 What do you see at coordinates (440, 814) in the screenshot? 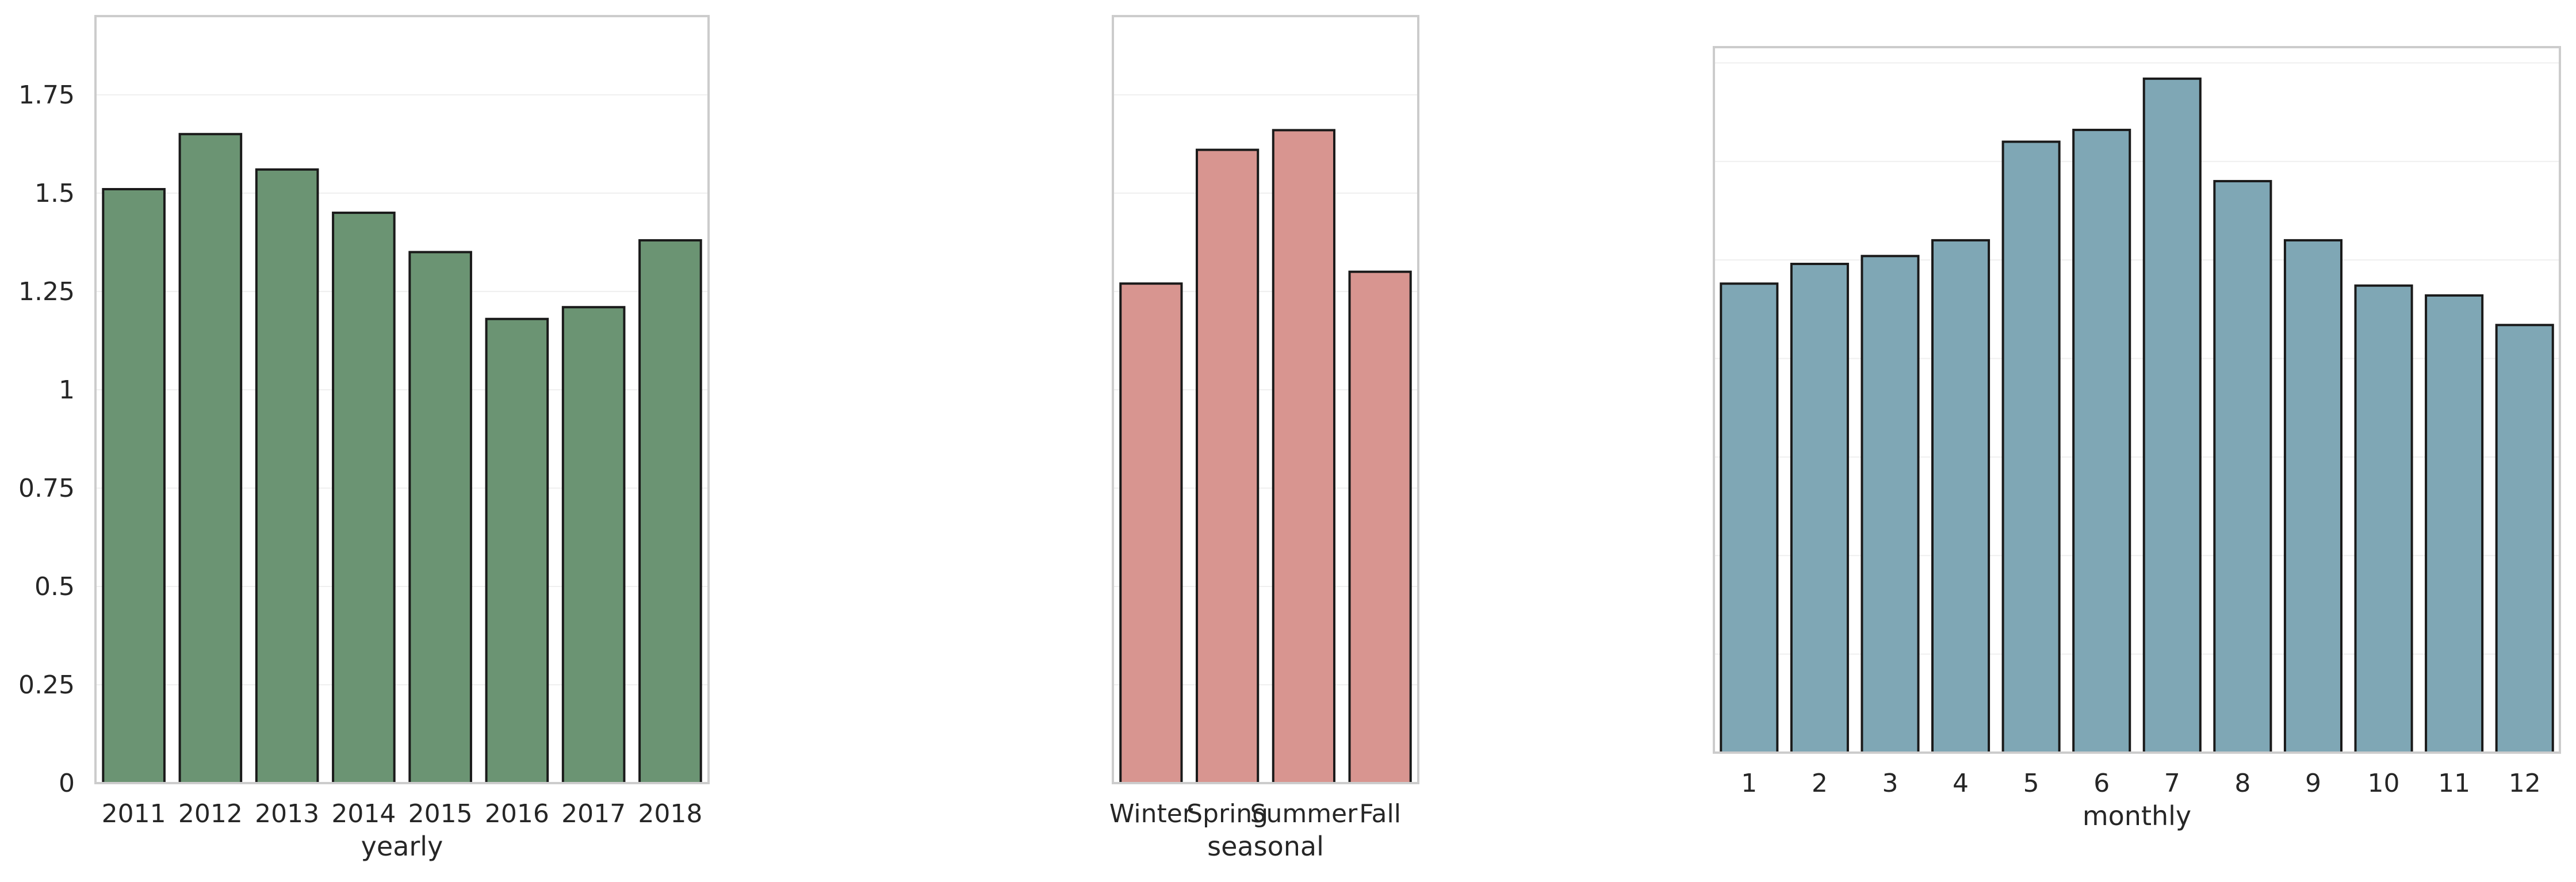
I see `x-tick-label: 2015` at bounding box center [440, 814].